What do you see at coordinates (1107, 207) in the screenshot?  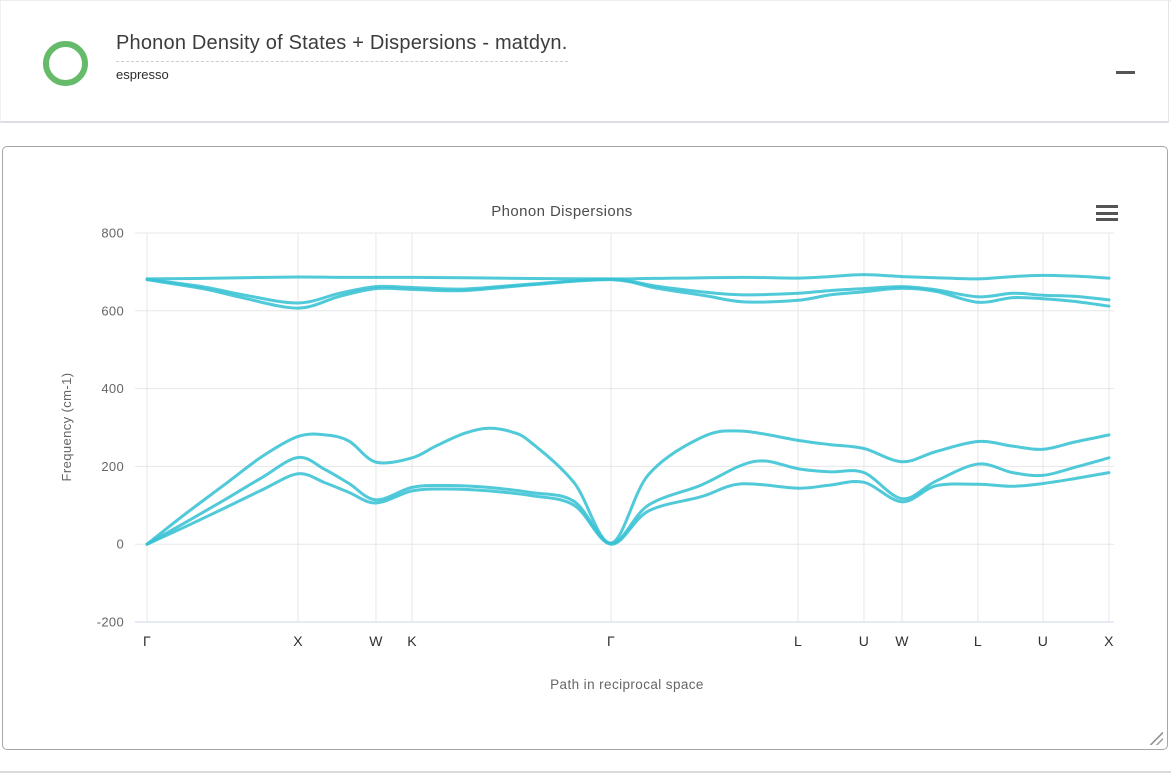 I see `hamburger-menu-icon` at bounding box center [1107, 207].